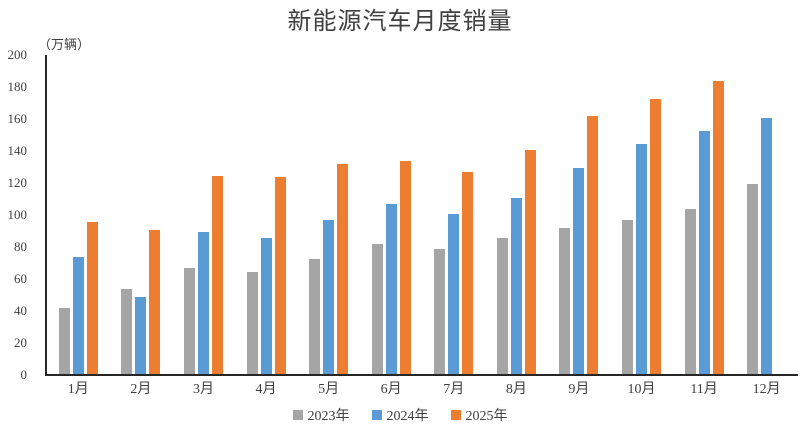 This screenshot has height=430, width=800. I want to click on x-tick-label: 9月, so click(579, 389).